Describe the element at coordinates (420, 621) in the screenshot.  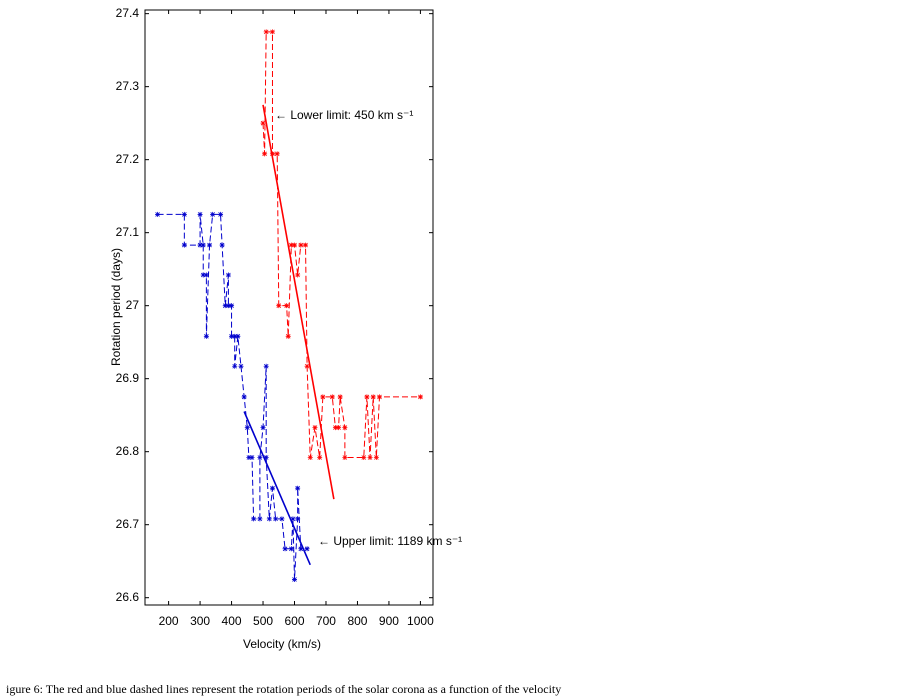
I see `x-tick-label: 1000` at that location.